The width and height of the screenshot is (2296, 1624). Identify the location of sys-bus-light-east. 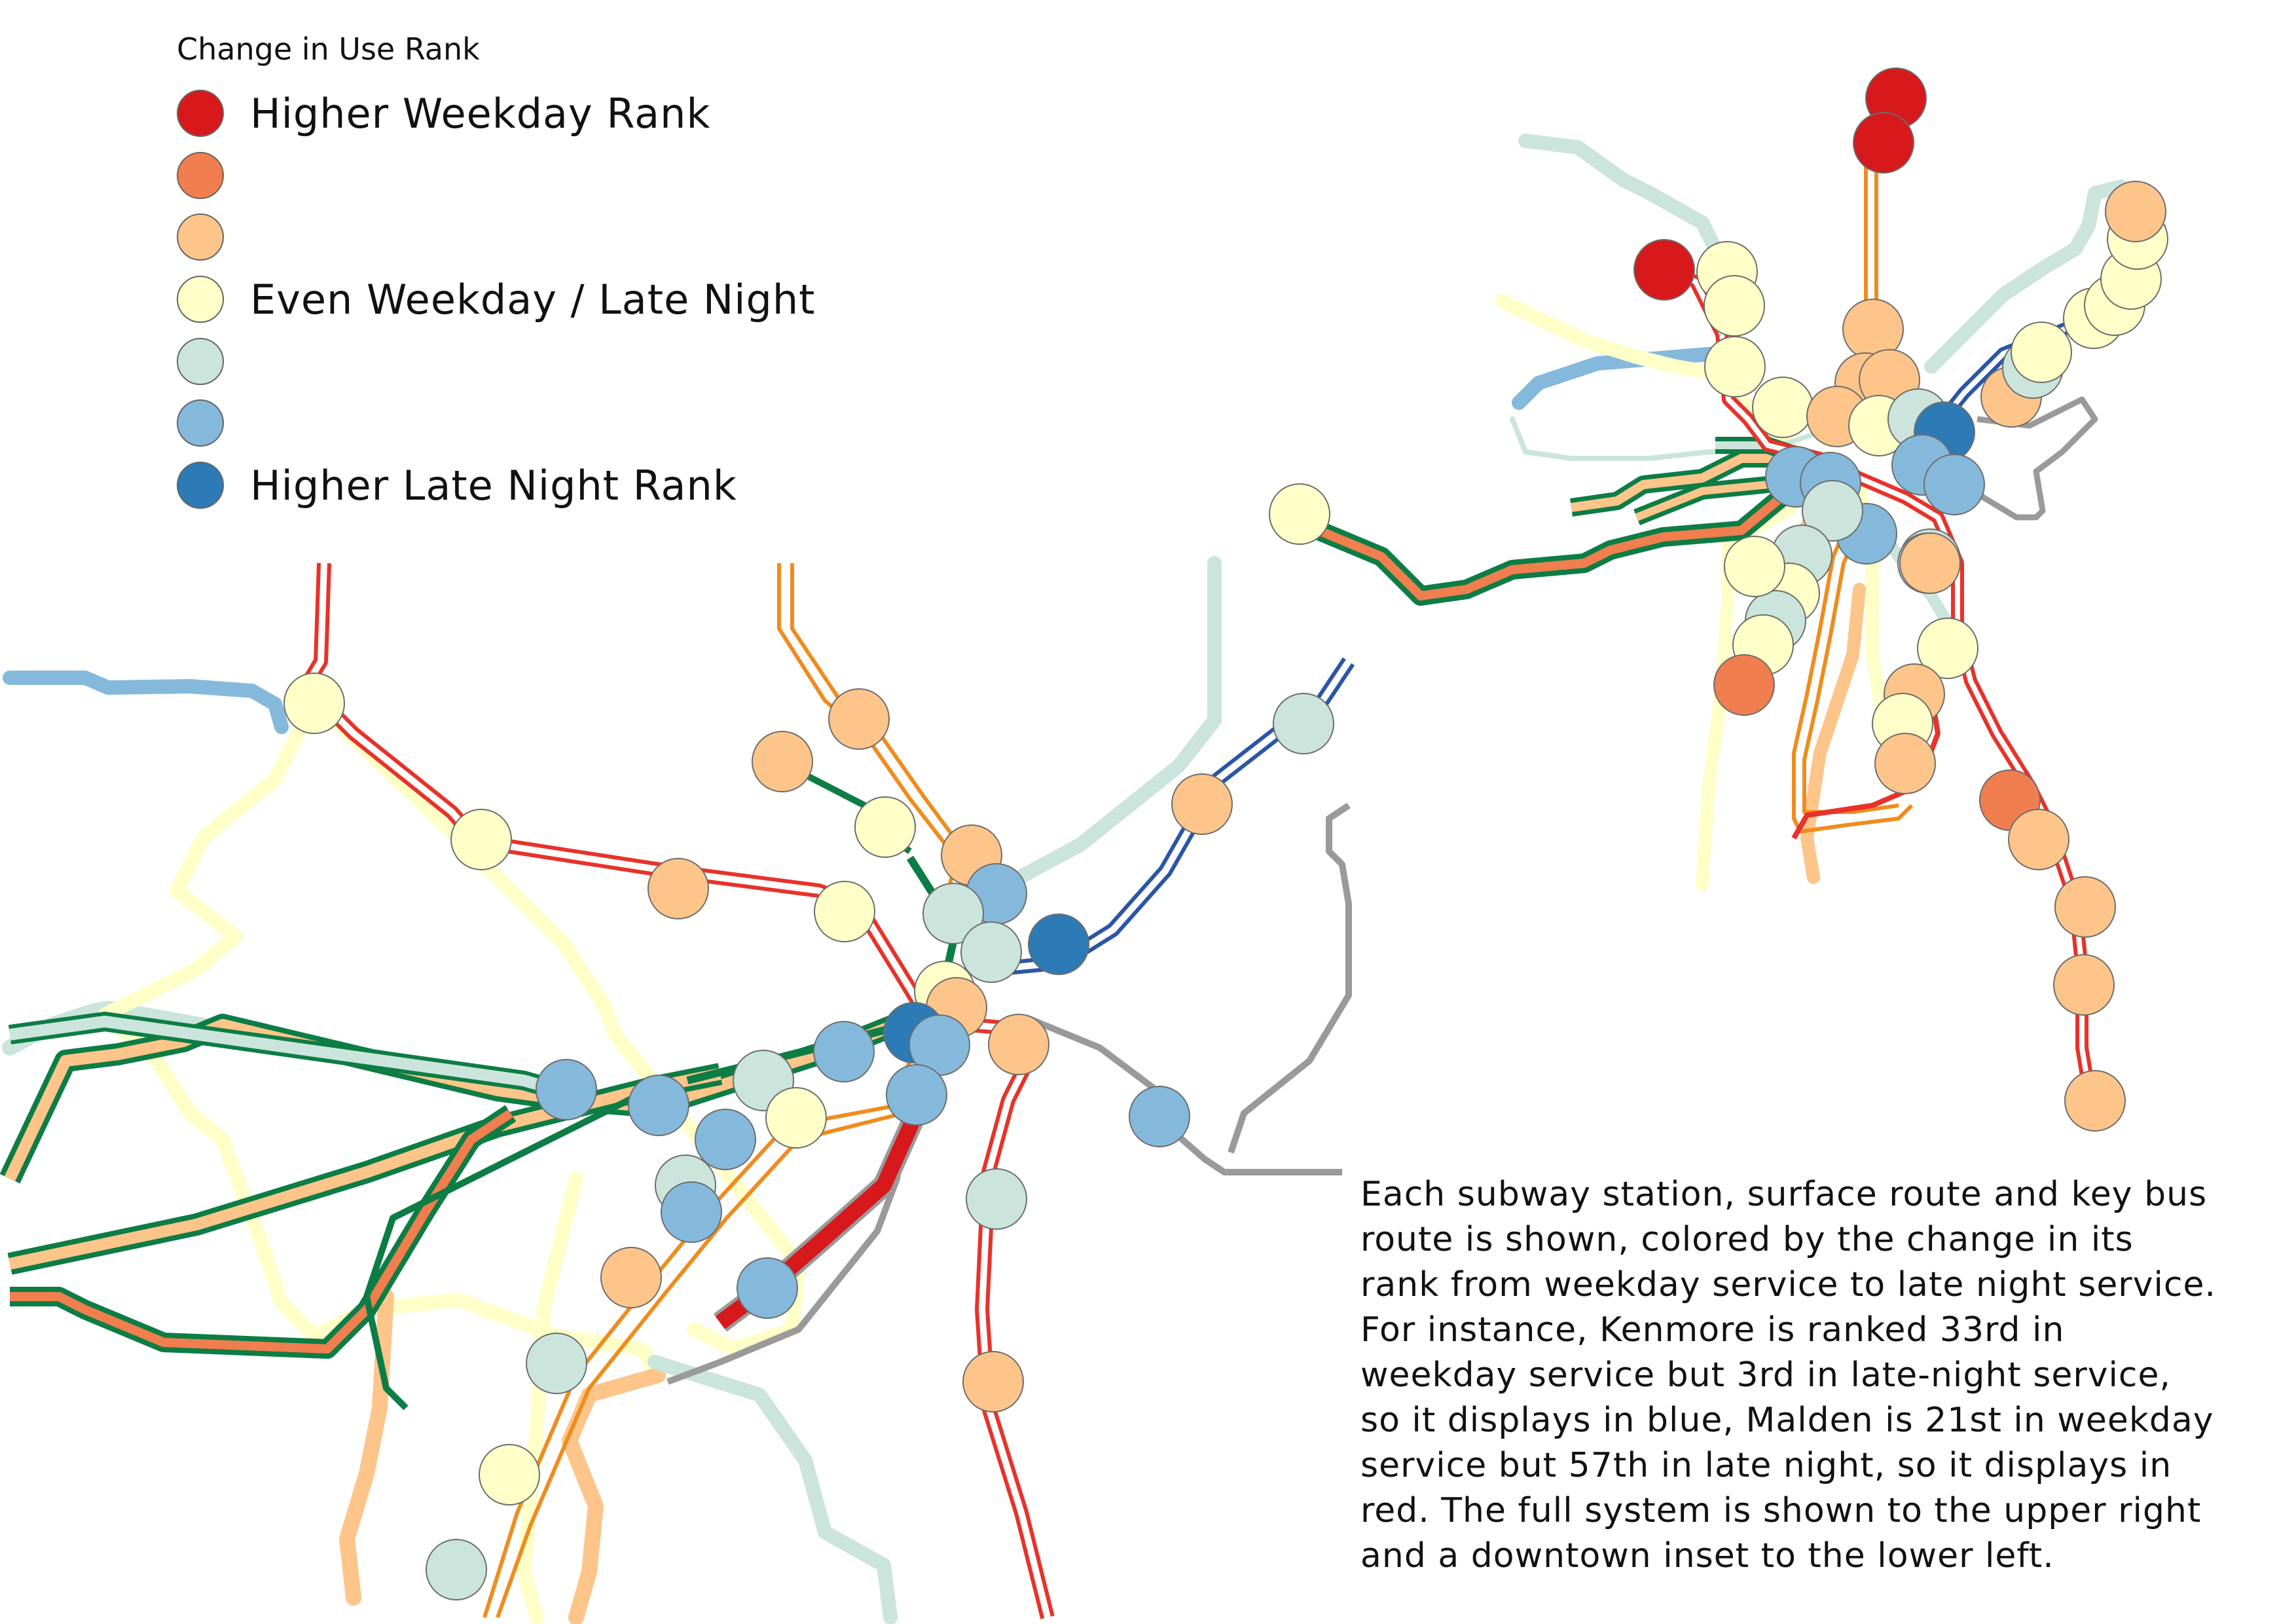
(2026, 276).